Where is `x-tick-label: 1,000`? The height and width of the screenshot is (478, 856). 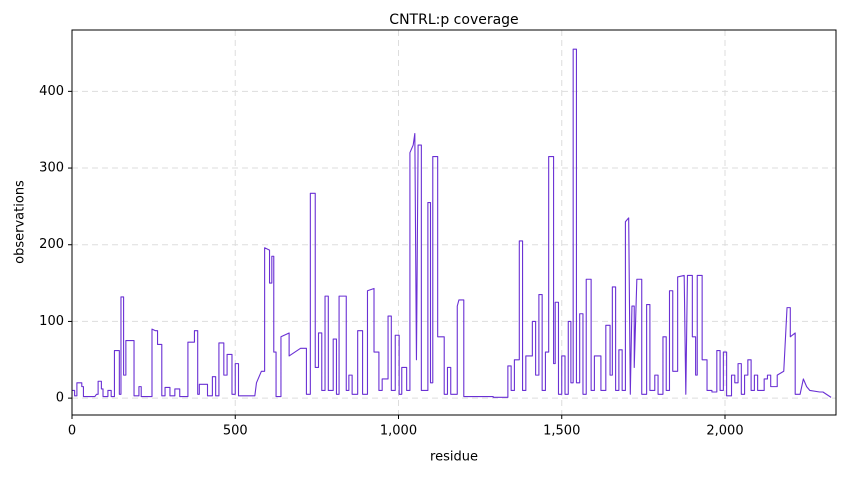
x-tick-label: 1,000 is located at coordinates (398, 431).